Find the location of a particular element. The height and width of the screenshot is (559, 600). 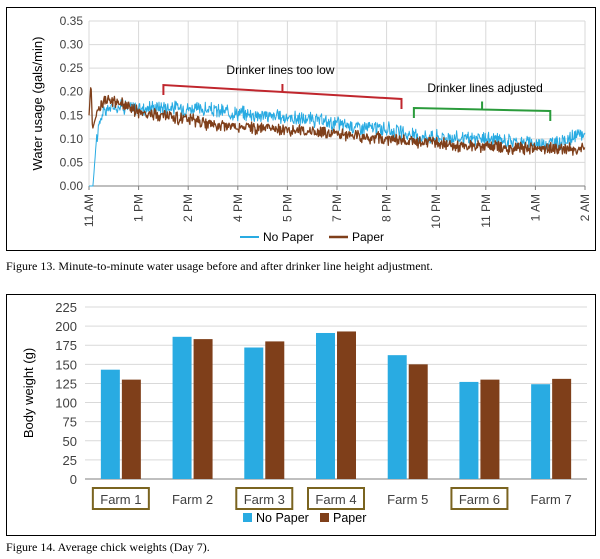

series-line-no-paper is located at coordinates (337, 143).